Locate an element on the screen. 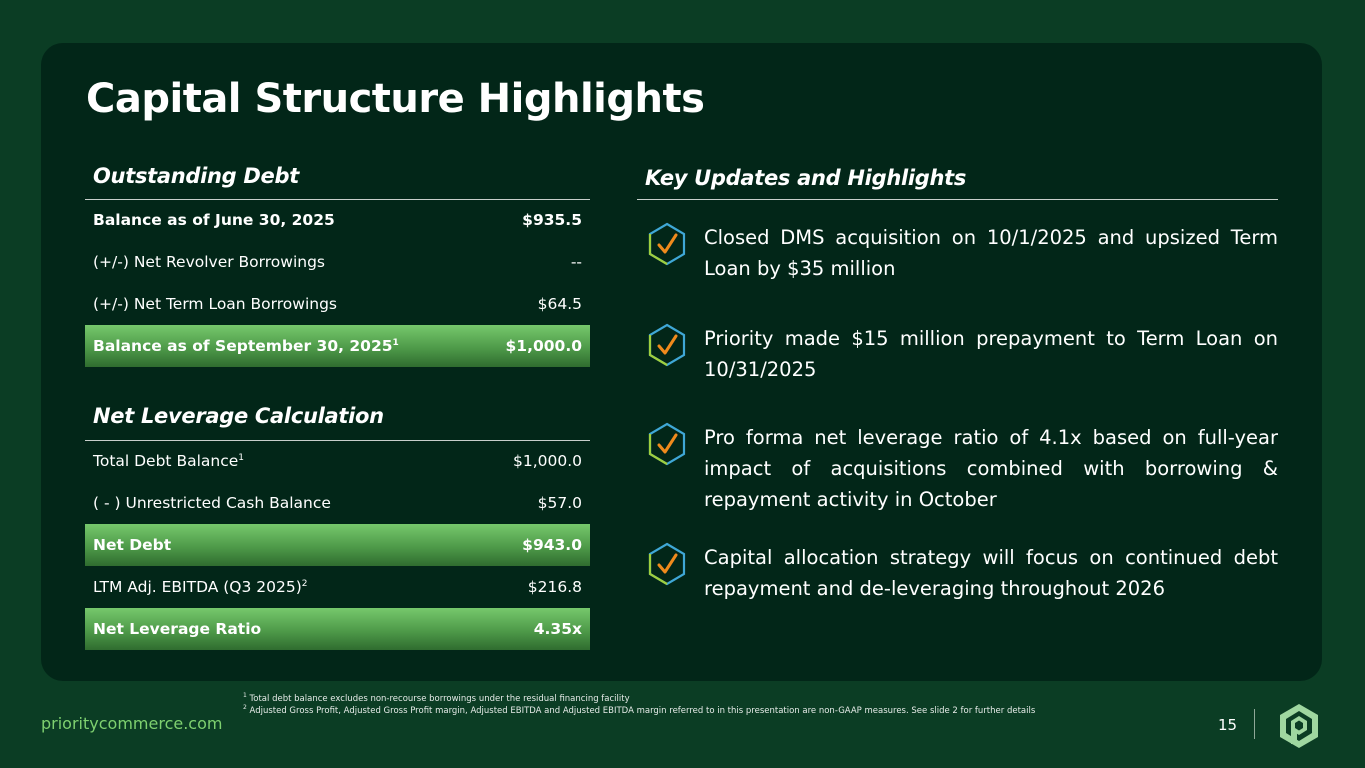 Image resolution: width=1365 pixels, height=768 pixels. net-leverage-rule is located at coordinates (337, 440).